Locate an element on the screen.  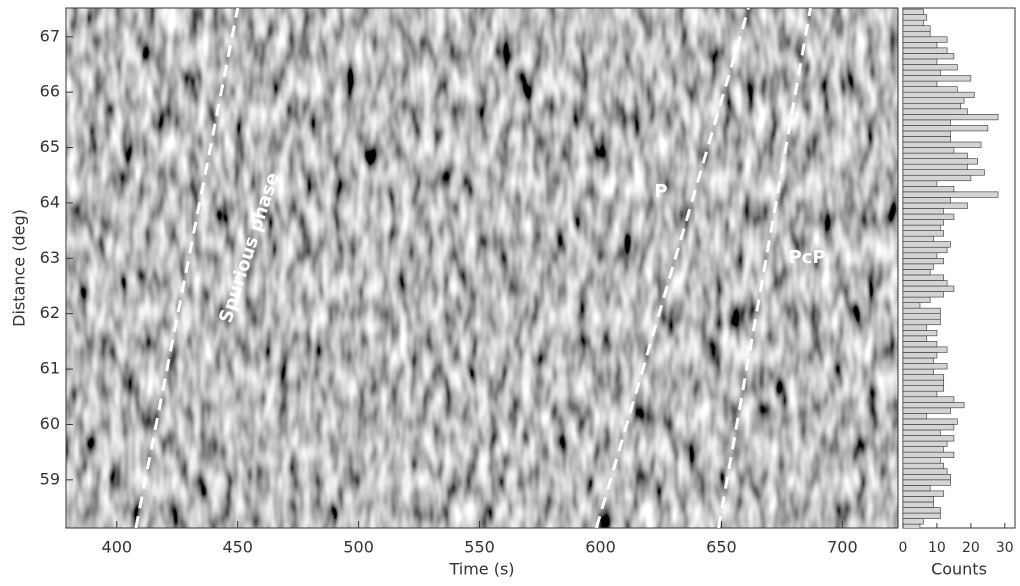
x-tick-label: 700 is located at coordinates (842, 547).